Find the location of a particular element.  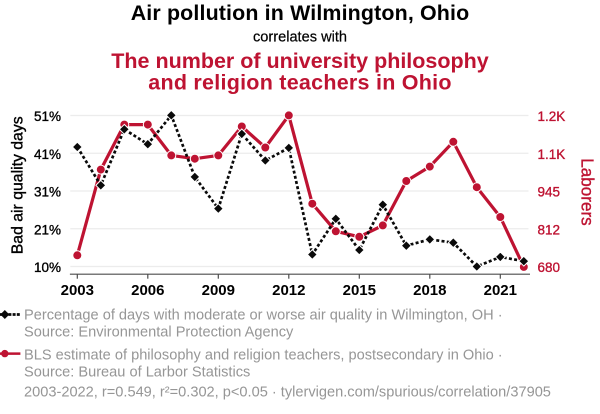

svg-text: 2018 is located at coordinates (429, 290).